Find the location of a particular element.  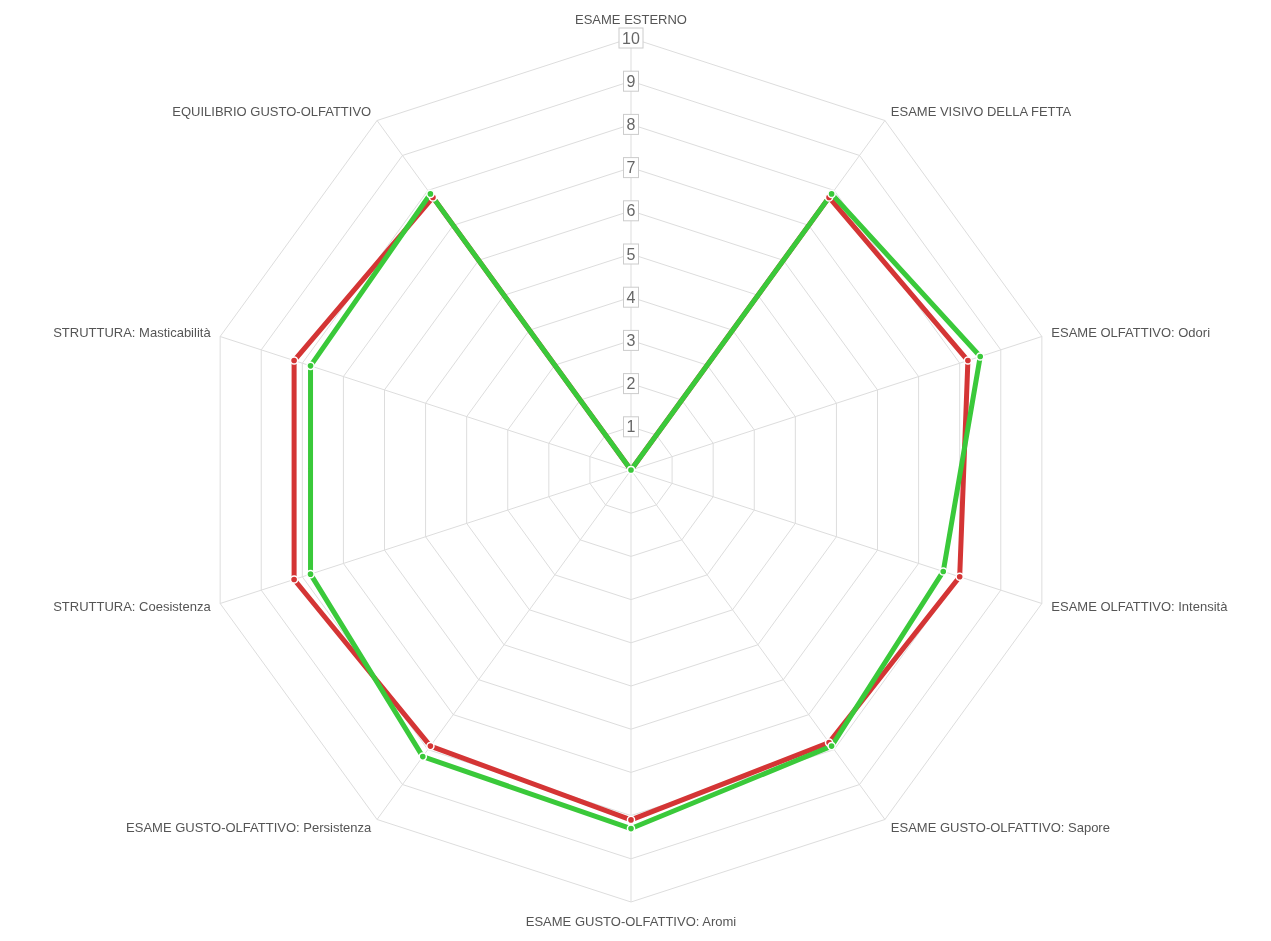

y-tick-label: 5 is located at coordinates (631, 254).